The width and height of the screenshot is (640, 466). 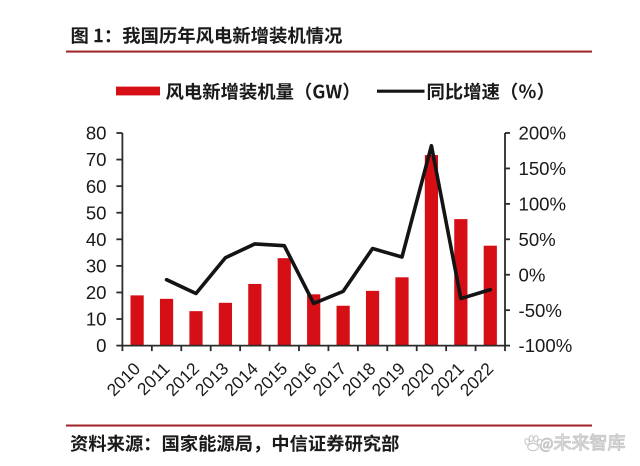 I want to click on svg-text: 70, so click(x=96, y=159).